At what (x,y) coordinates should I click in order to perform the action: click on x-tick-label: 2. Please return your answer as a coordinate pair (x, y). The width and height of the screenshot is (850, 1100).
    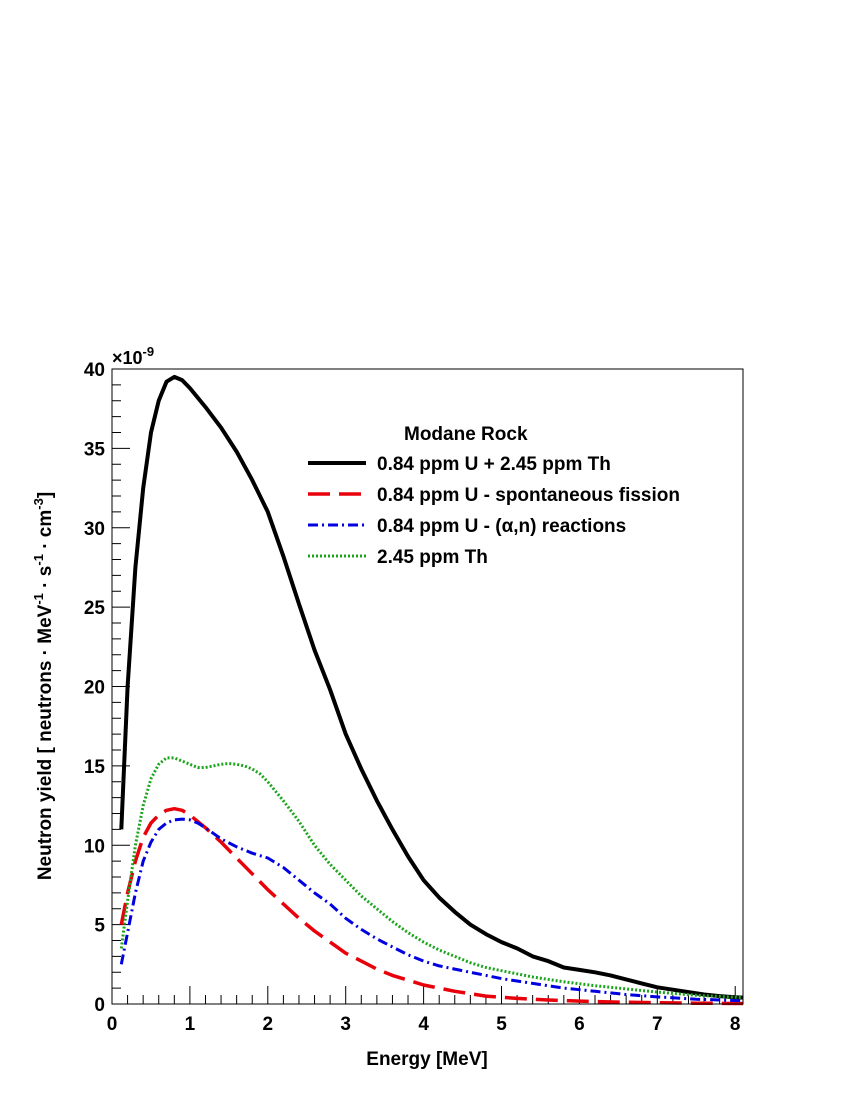
    Looking at the image, I should click on (268, 1024).